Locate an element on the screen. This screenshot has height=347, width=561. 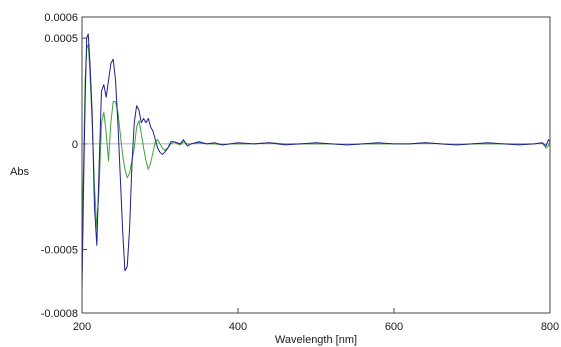
x-axis-title: Wavelength [nm] is located at coordinates (316, 340).